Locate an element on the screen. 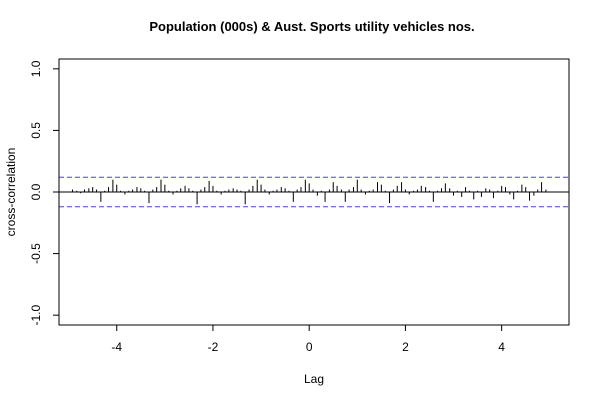 The height and width of the screenshot is (405, 600). y-tick-label: -0.5 is located at coordinates (36, 253).